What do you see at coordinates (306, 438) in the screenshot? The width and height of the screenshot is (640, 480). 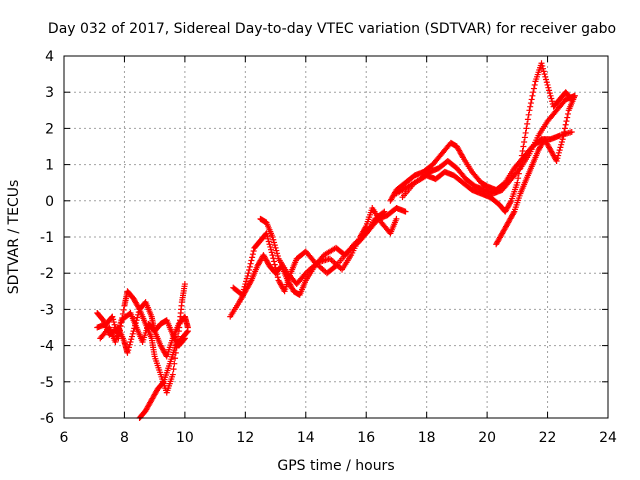 I see `x-tick-label: 14` at bounding box center [306, 438].